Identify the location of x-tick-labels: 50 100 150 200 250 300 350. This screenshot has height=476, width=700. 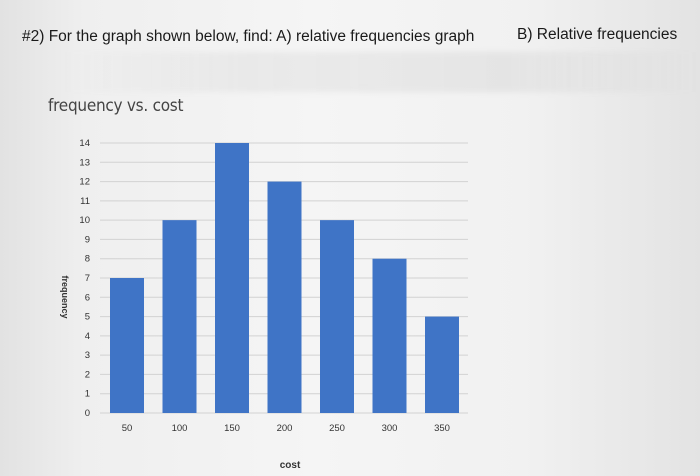
(286, 428).